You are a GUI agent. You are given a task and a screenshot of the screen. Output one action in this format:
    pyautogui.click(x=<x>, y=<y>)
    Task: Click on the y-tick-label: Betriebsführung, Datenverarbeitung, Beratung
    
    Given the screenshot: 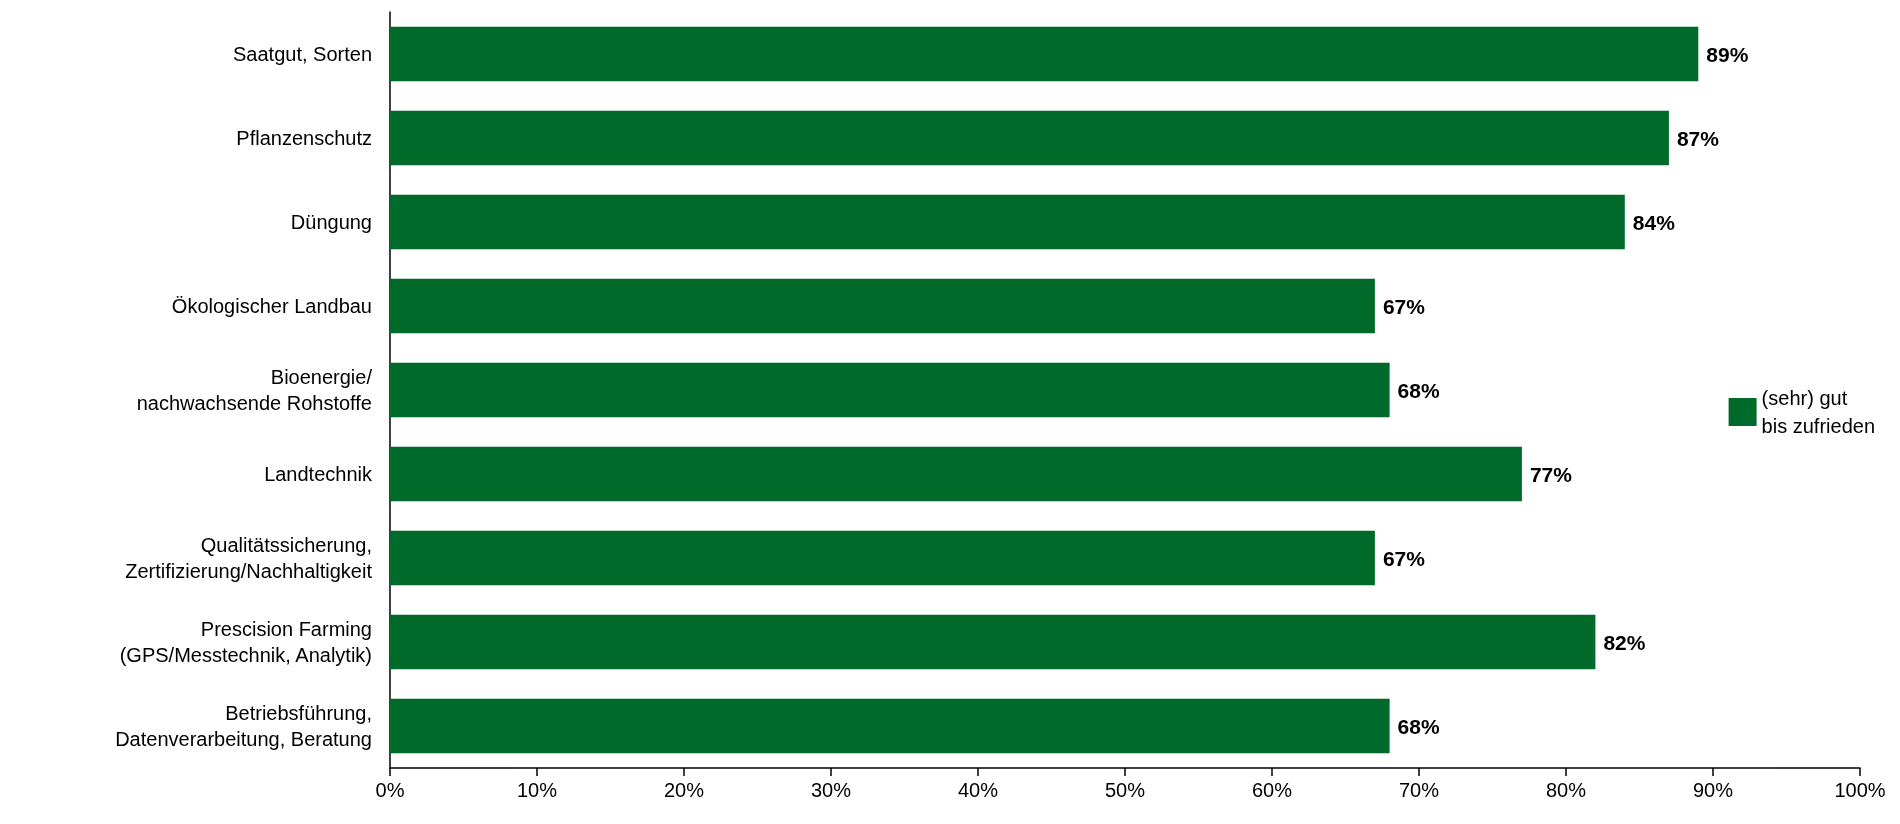 What is the action you would take?
    pyautogui.click(x=243, y=726)
    